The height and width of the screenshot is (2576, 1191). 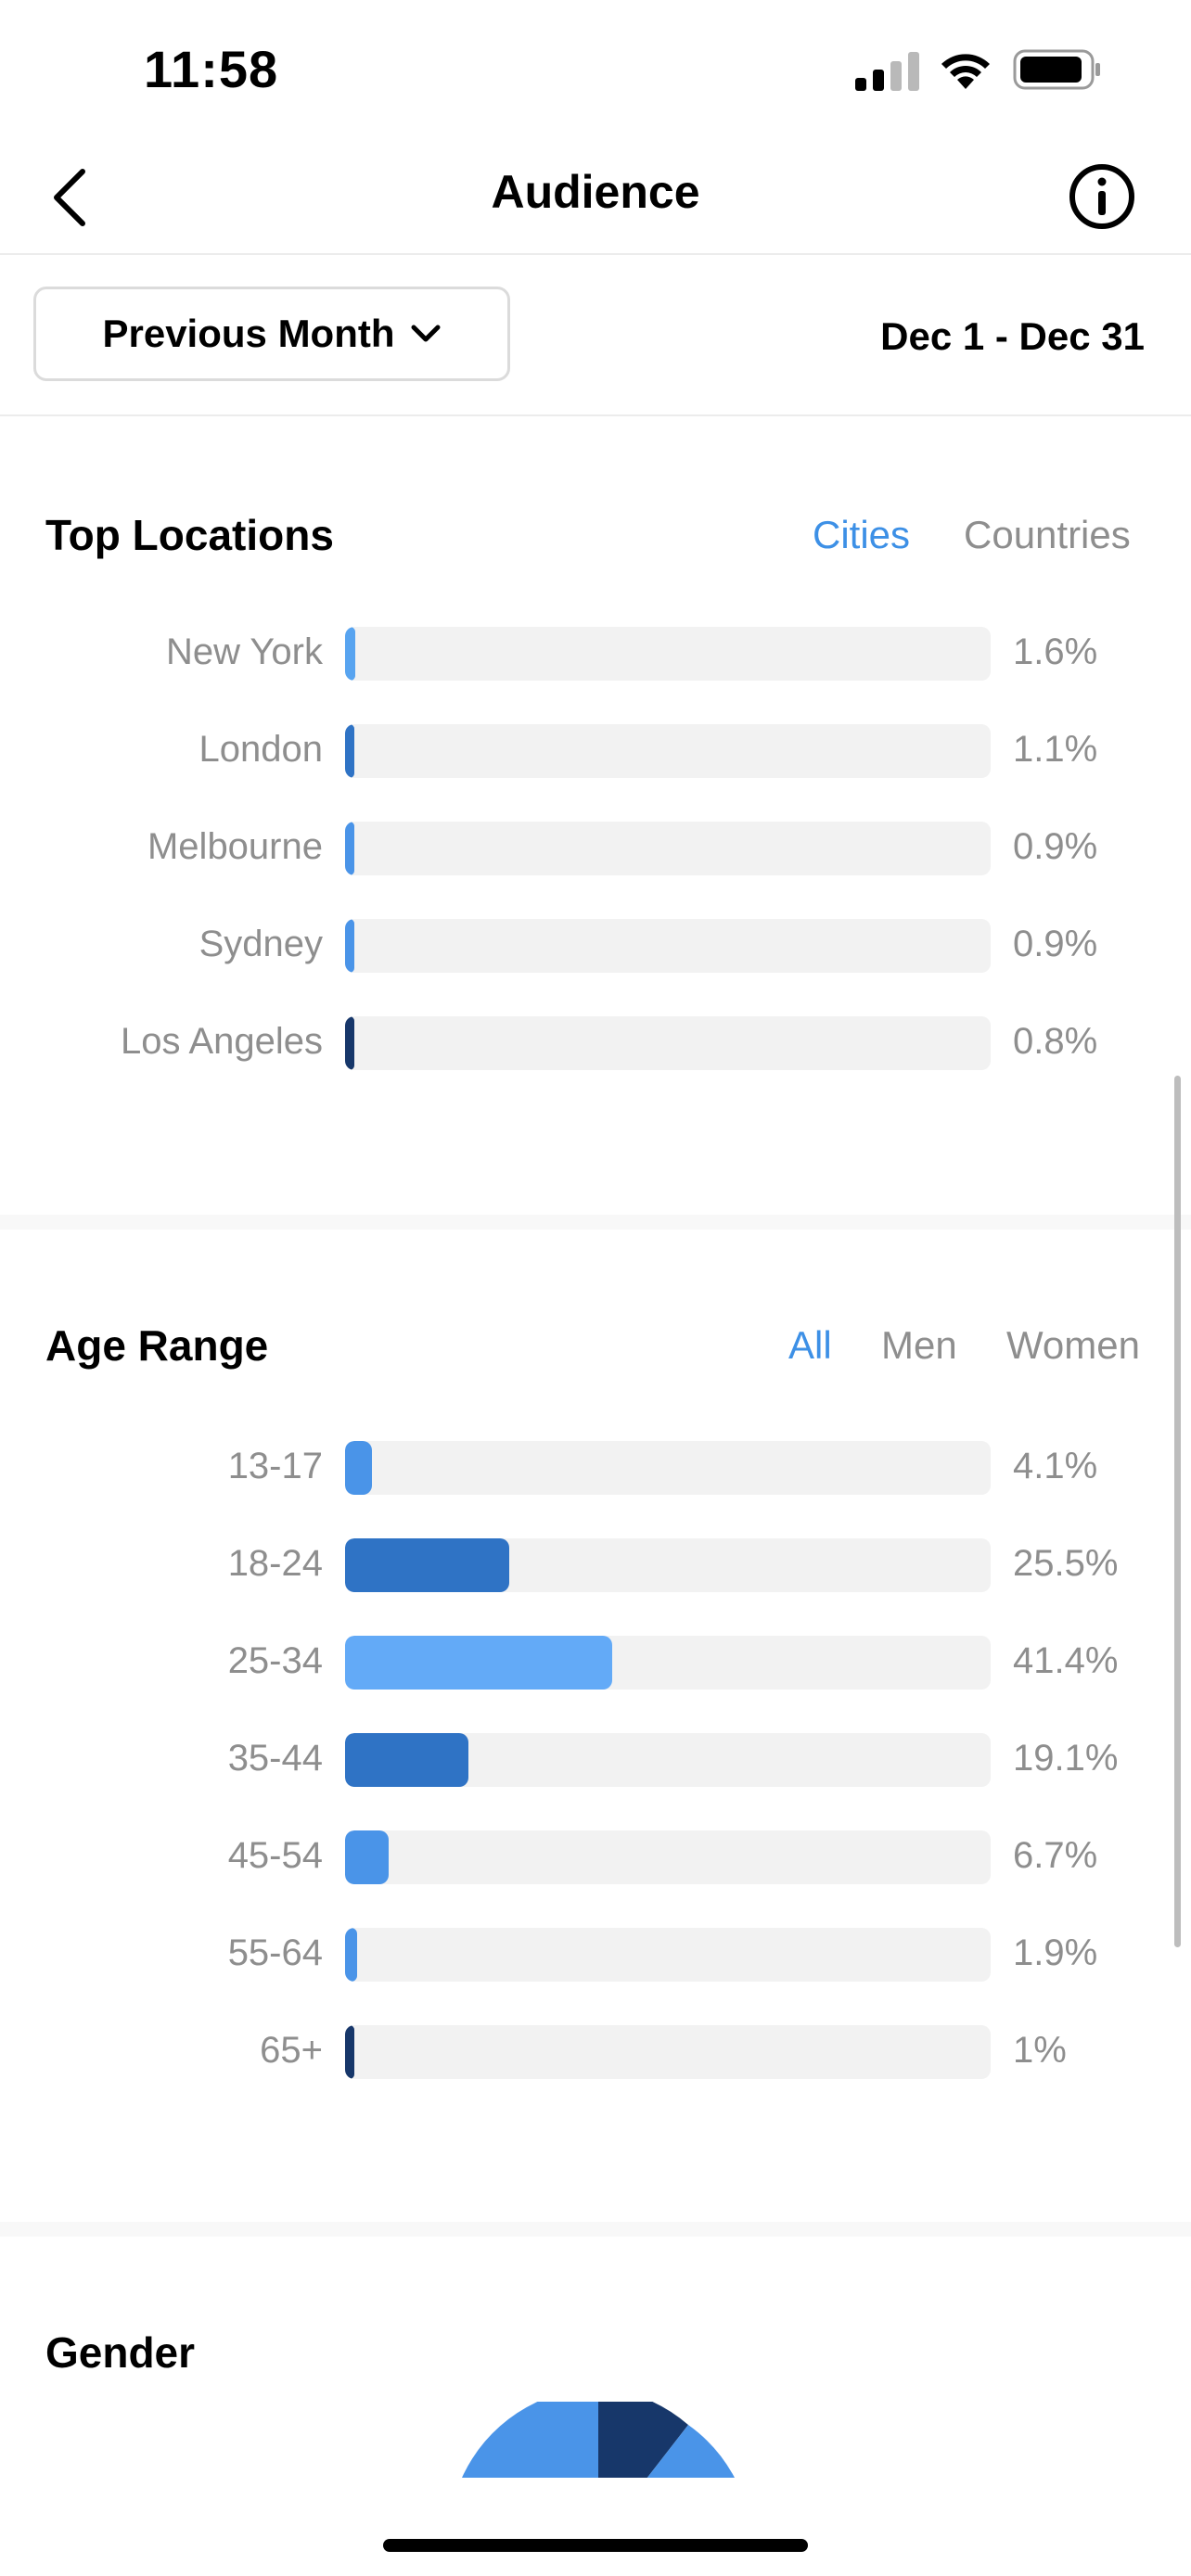 I want to click on row-value: 6.7%, so click(x=1055, y=1855).